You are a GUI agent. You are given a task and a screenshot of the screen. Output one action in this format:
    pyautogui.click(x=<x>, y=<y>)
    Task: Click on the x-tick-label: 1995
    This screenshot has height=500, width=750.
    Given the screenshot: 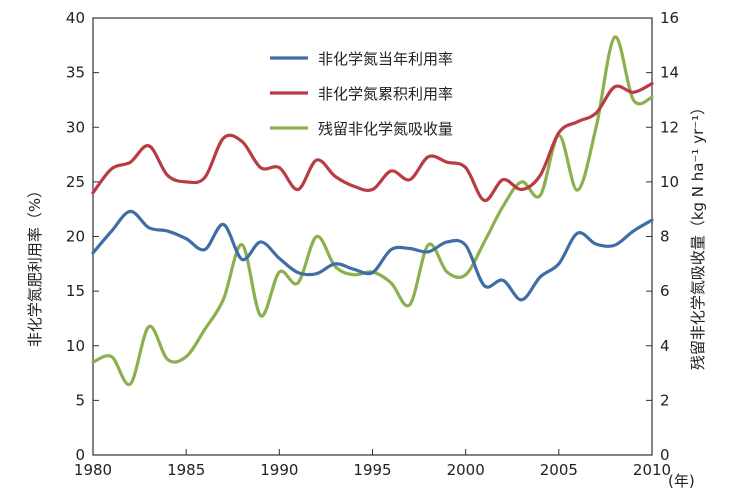 What is the action you would take?
    pyautogui.click(x=372, y=470)
    